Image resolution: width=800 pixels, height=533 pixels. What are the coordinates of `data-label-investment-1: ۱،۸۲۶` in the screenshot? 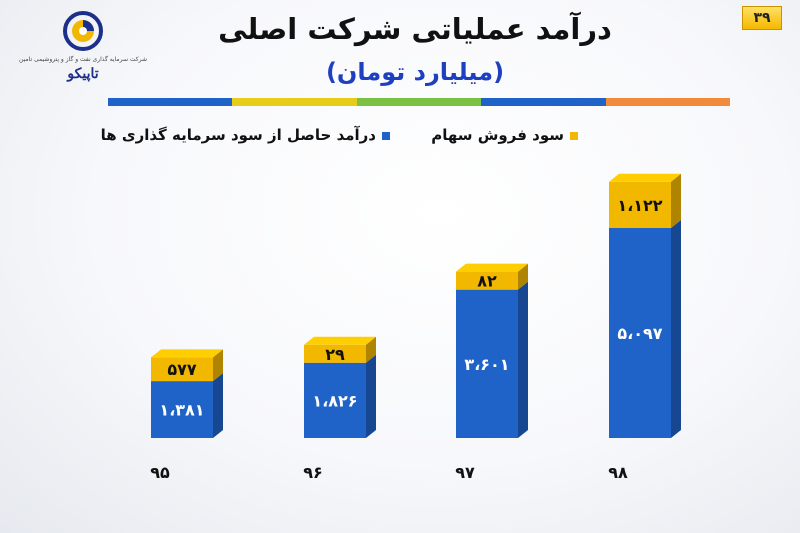 It's located at (334, 400).